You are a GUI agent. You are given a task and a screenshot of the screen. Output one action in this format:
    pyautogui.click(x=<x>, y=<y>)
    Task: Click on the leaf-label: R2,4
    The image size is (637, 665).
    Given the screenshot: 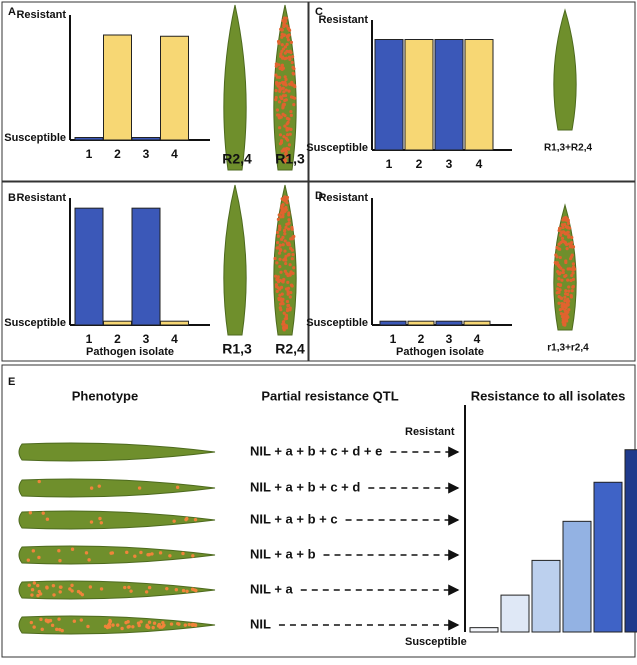 What is the action you would take?
    pyautogui.click(x=290, y=349)
    